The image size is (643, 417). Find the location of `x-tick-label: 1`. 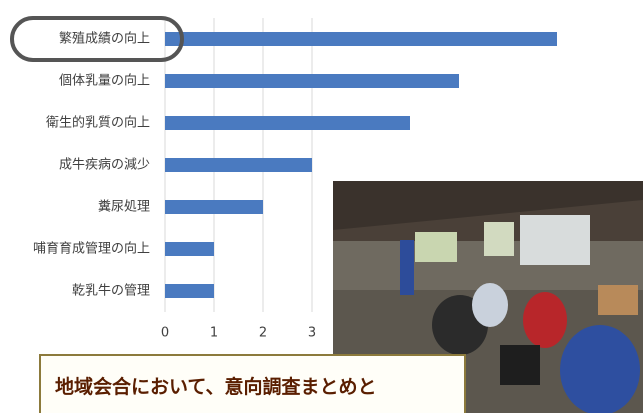

x-tick-label: 1 is located at coordinates (214, 333).